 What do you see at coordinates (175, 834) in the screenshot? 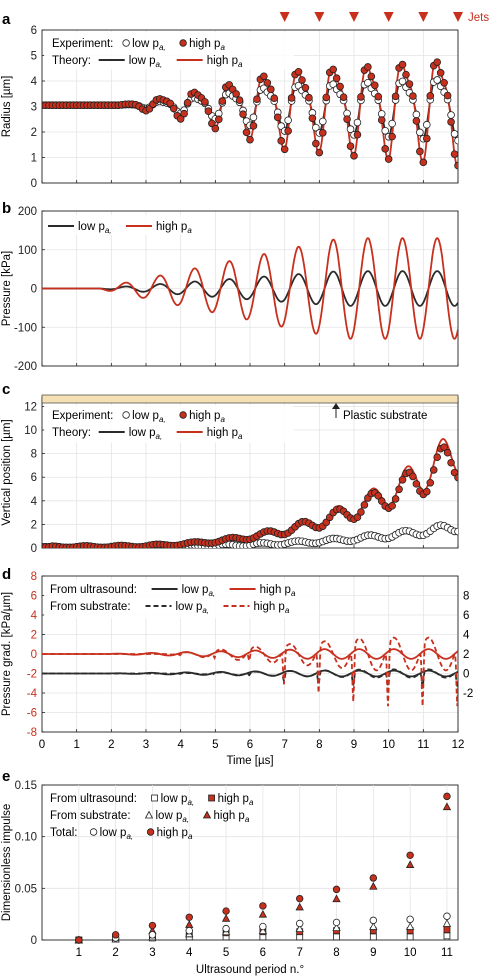
I see `legend-high-label: high pa` at bounding box center [175, 834].